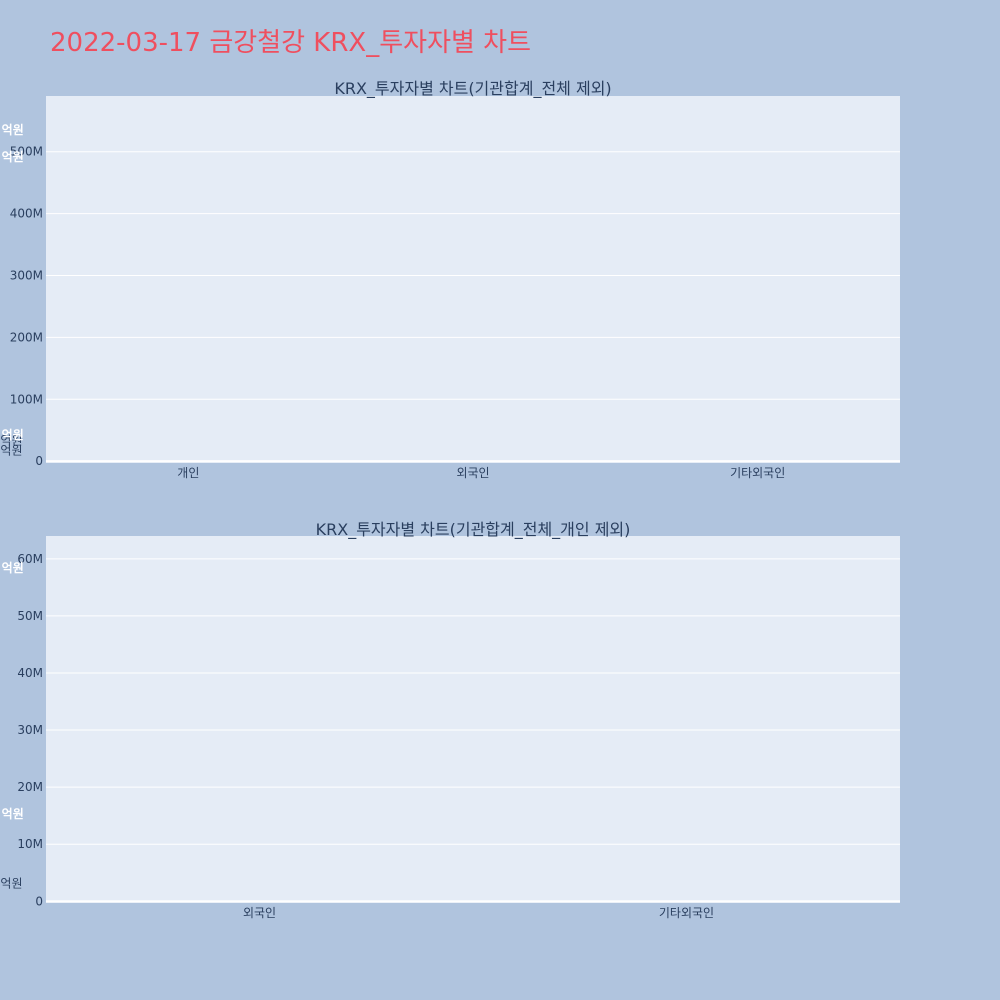 The image size is (1000, 1000). What do you see at coordinates (30, 616) in the screenshot?
I see `chart2-ytick-label: 50M` at bounding box center [30, 616].